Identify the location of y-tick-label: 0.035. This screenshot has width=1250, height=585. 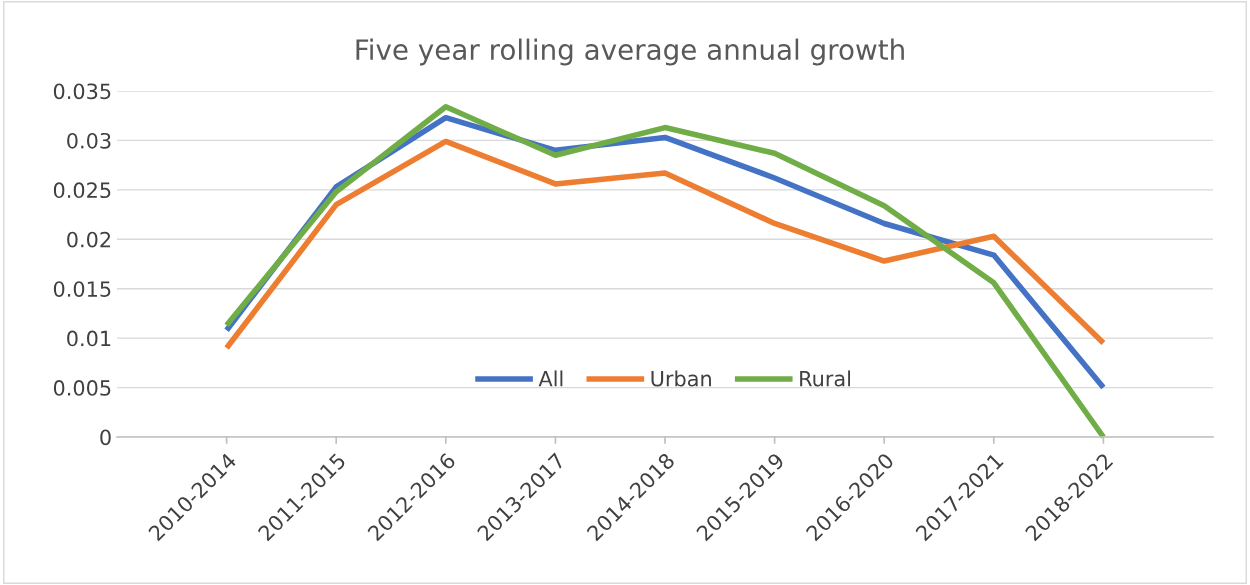
(82, 91).